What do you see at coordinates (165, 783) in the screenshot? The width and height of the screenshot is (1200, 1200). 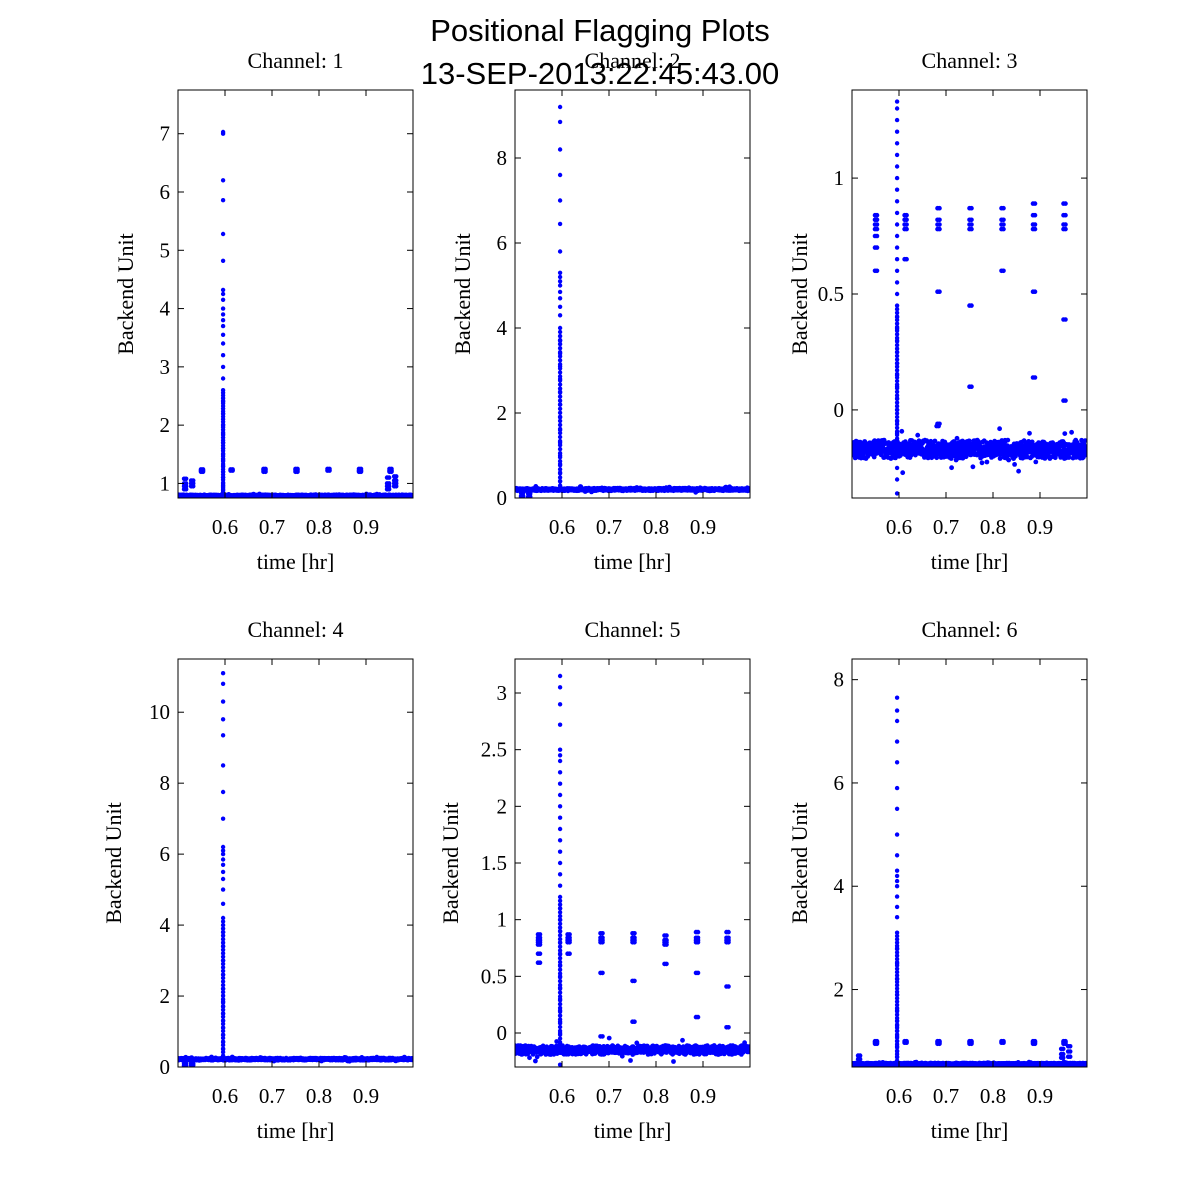 I see `y-tick-label: 8` at bounding box center [165, 783].